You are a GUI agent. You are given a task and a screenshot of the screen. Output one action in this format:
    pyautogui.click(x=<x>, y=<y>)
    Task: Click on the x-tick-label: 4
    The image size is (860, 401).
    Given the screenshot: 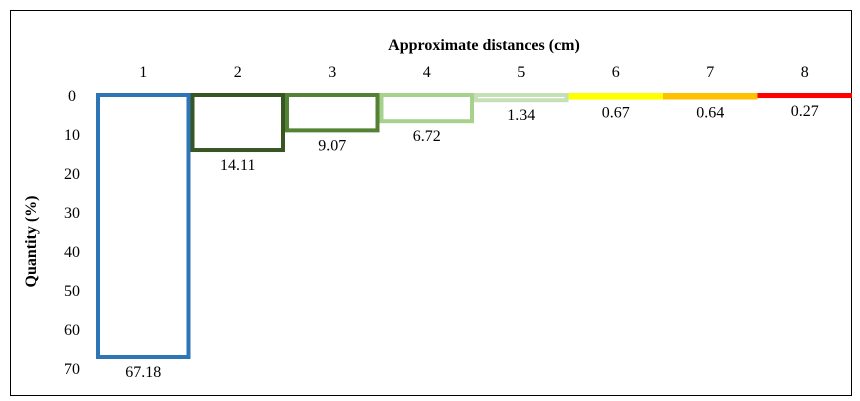 What is the action you would take?
    pyautogui.click(x=427, y=72)
    